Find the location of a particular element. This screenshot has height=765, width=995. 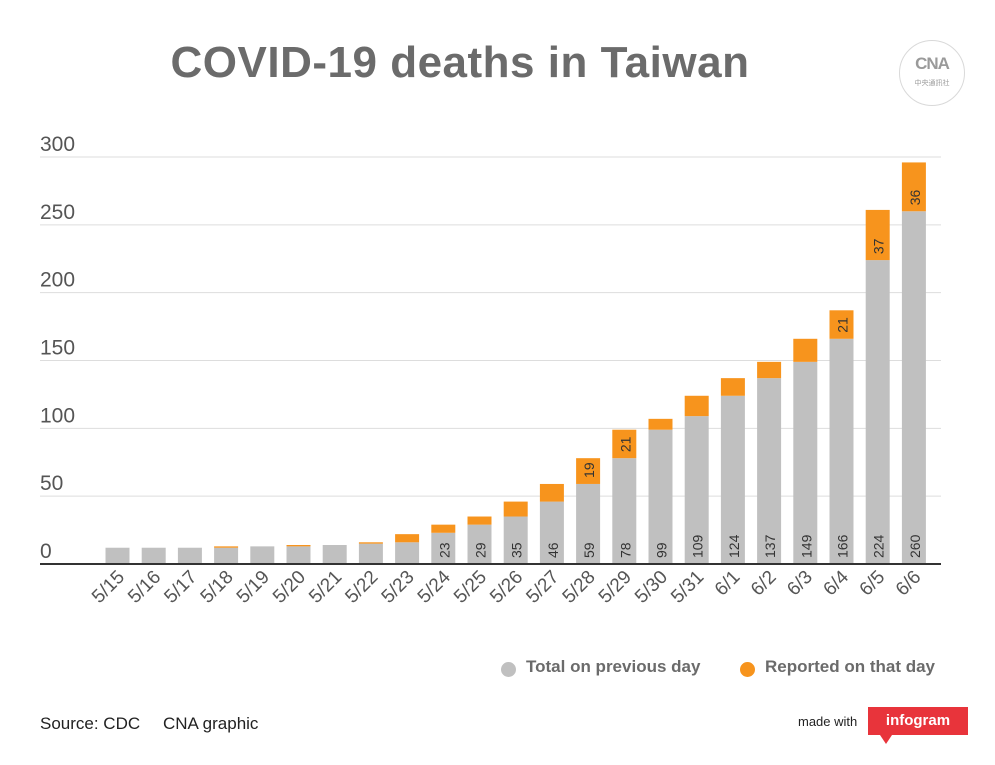

y-tick-label: 50 is located at coordinates (51, 483).